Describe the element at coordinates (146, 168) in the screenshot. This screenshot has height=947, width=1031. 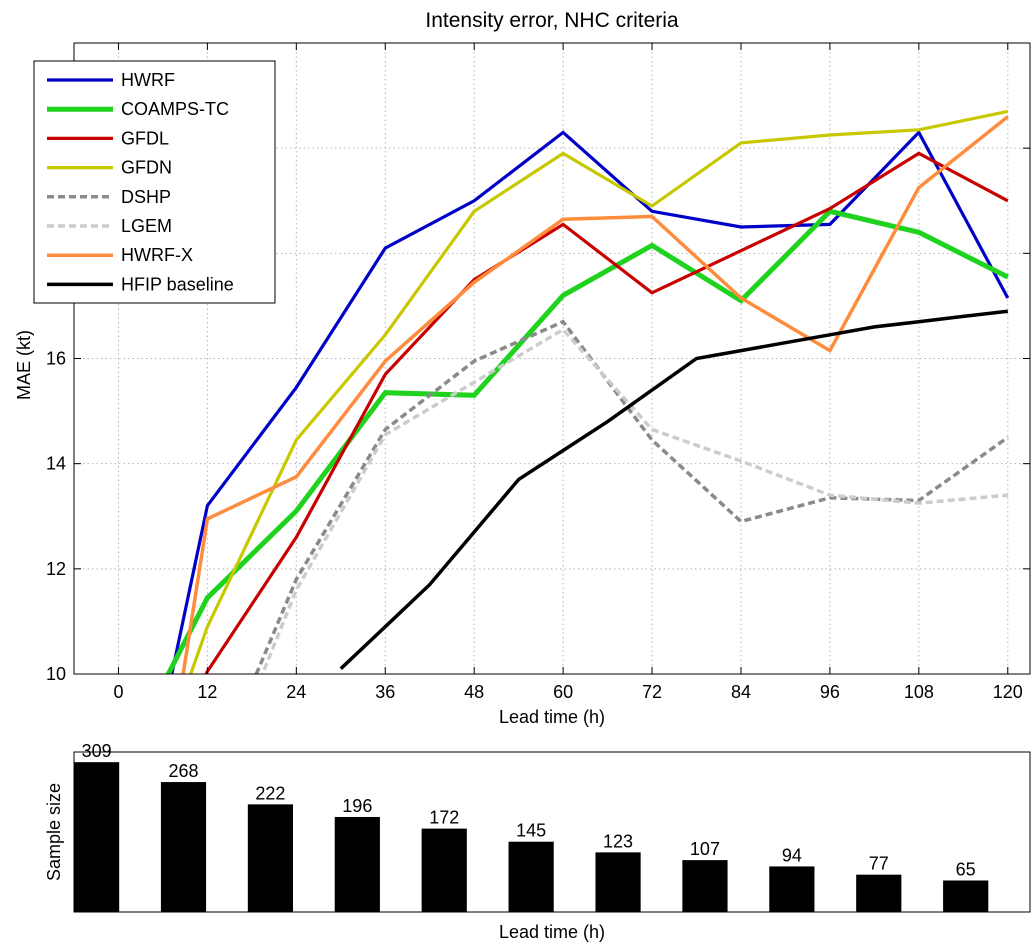
I see `legend-label: GFDN` at that location.